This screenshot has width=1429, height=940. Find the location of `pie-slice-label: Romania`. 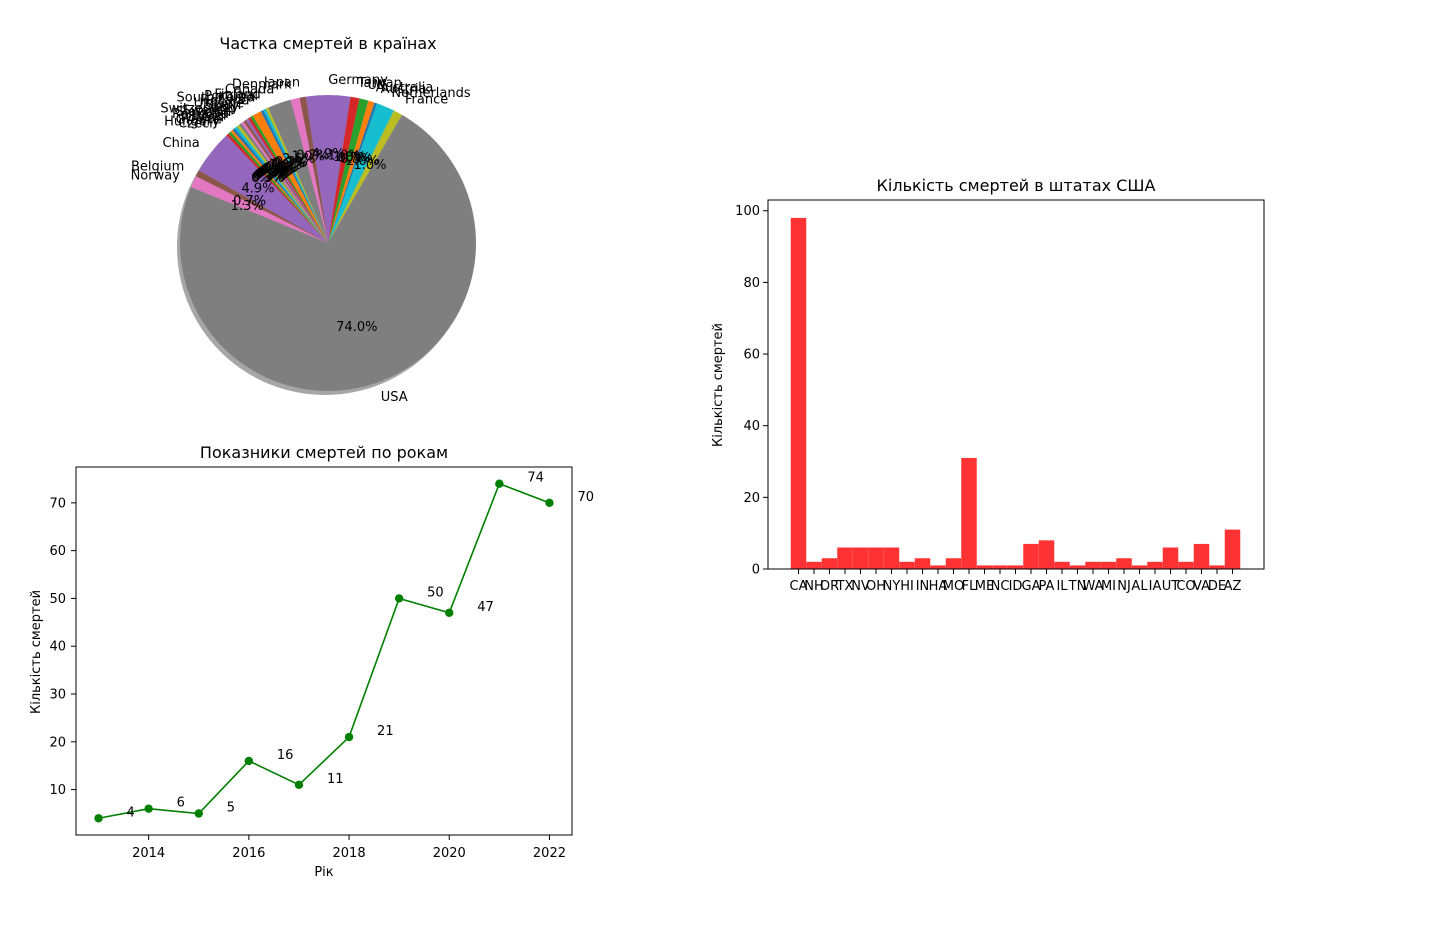

pie-slice-label: Romania is located at coordinates (200, 114).